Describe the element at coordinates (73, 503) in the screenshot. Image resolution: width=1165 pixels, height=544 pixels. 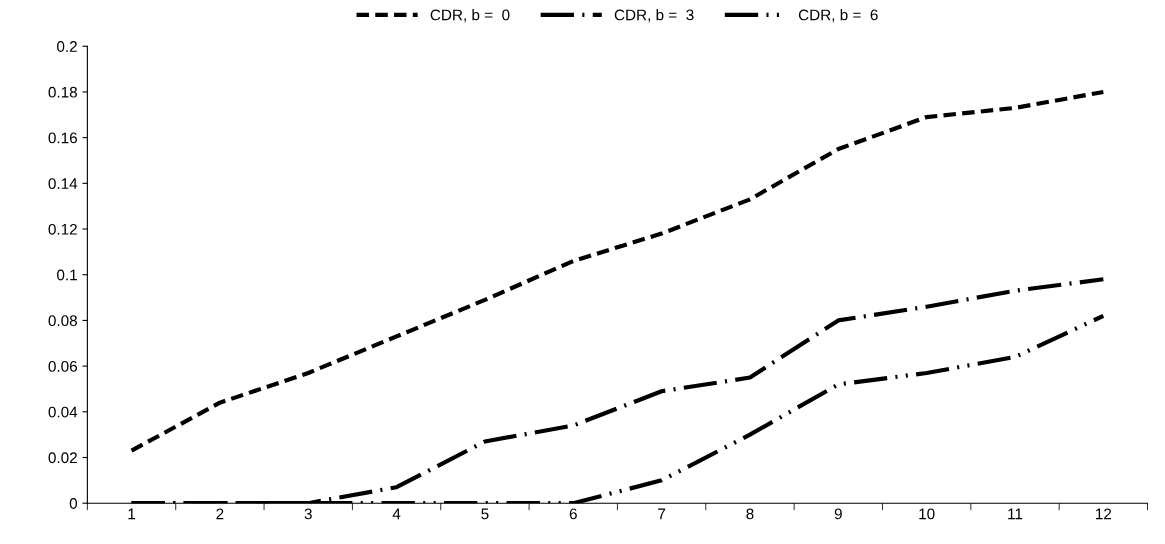
I see `y-tick-label: 0` at that location.